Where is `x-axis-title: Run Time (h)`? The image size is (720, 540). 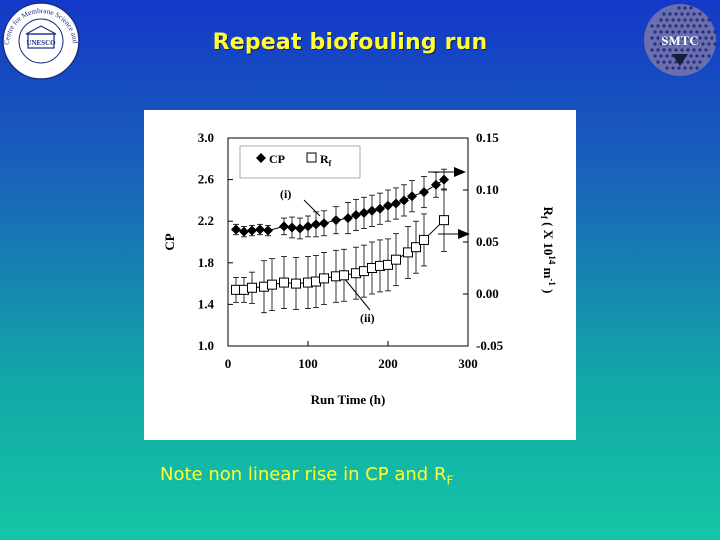
x-axis-title: Run Time (h) is located at coordinates (348, 399).